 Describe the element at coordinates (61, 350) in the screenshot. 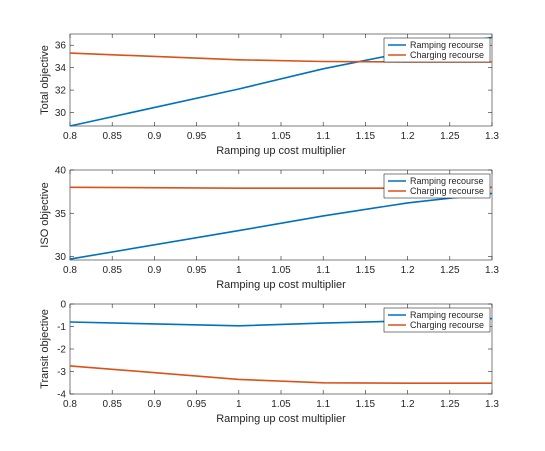

I see `y-tick-label: -2` at that location.